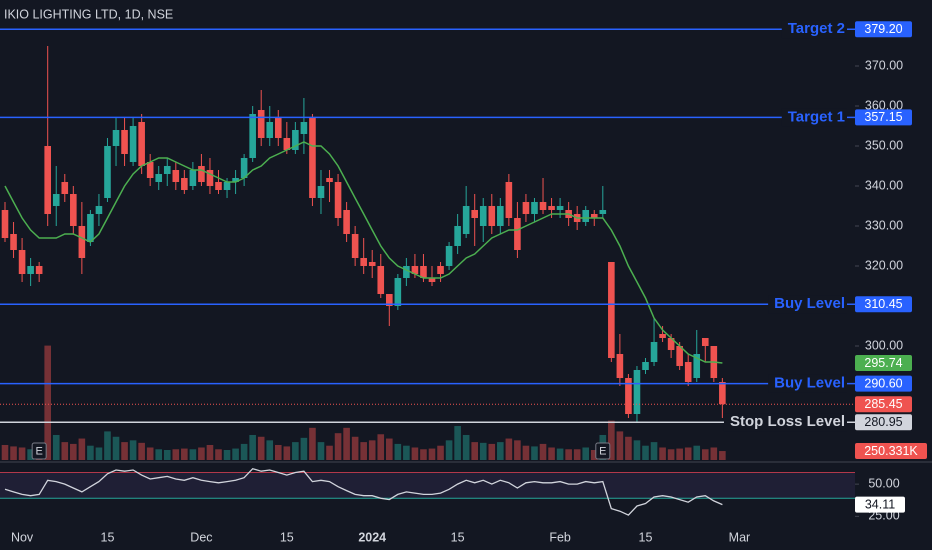  I want to click on volume-tag-label: 250.331K, so click(891, 451).